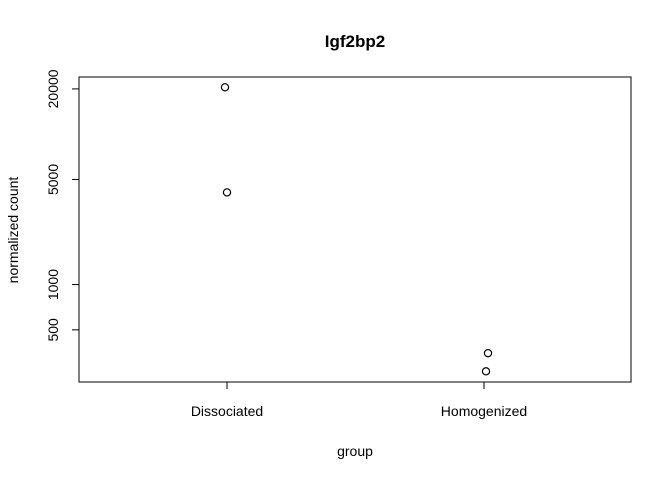  What do you see at coordinates (53, 330) in the screenshot?
I see `y-tick-label: 500` at bounding box center [53, 330].